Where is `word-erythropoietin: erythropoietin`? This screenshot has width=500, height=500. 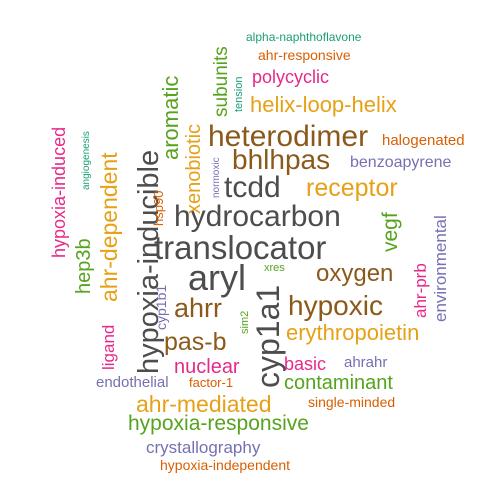 word-erythropoietin: erythropoietin is located at coordinates (353, 332).